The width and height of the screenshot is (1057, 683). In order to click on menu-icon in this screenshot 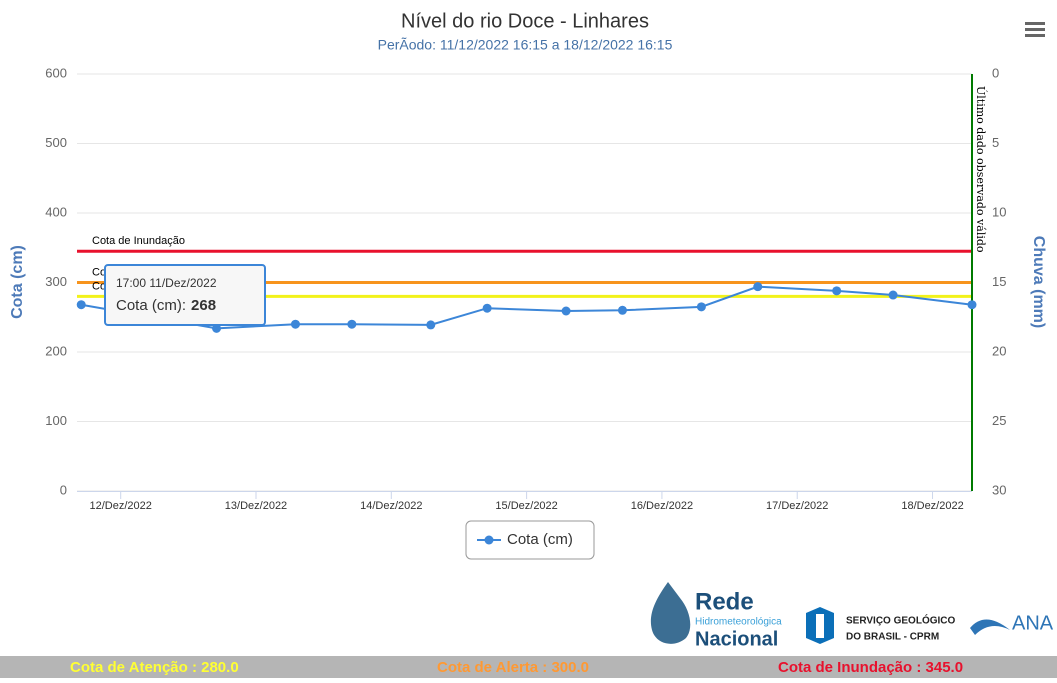, I will do `click(1035, 29)`.